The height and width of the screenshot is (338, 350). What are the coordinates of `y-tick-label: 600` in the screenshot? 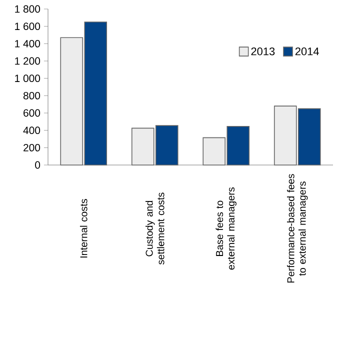 It's located at (32, 113).